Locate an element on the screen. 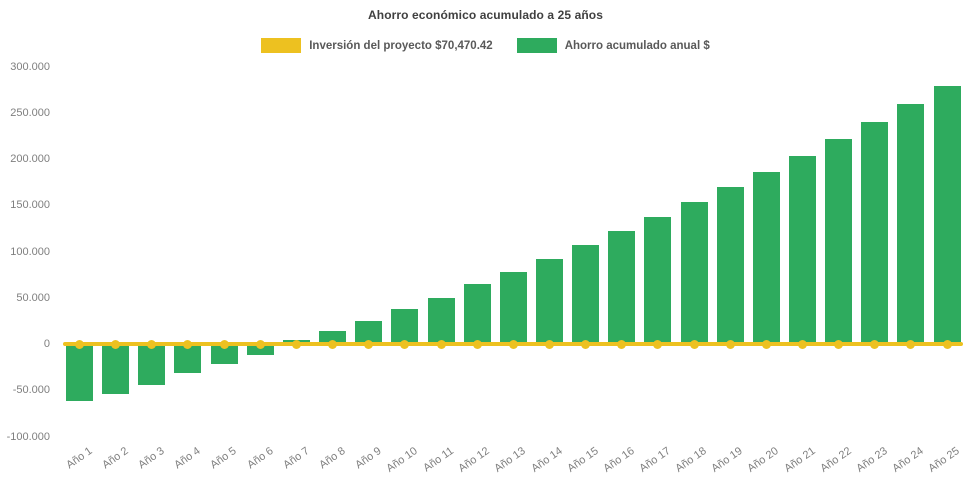 This screenshot has height=485, width=971. bar-año-21 is located at coordinates (802, 249).